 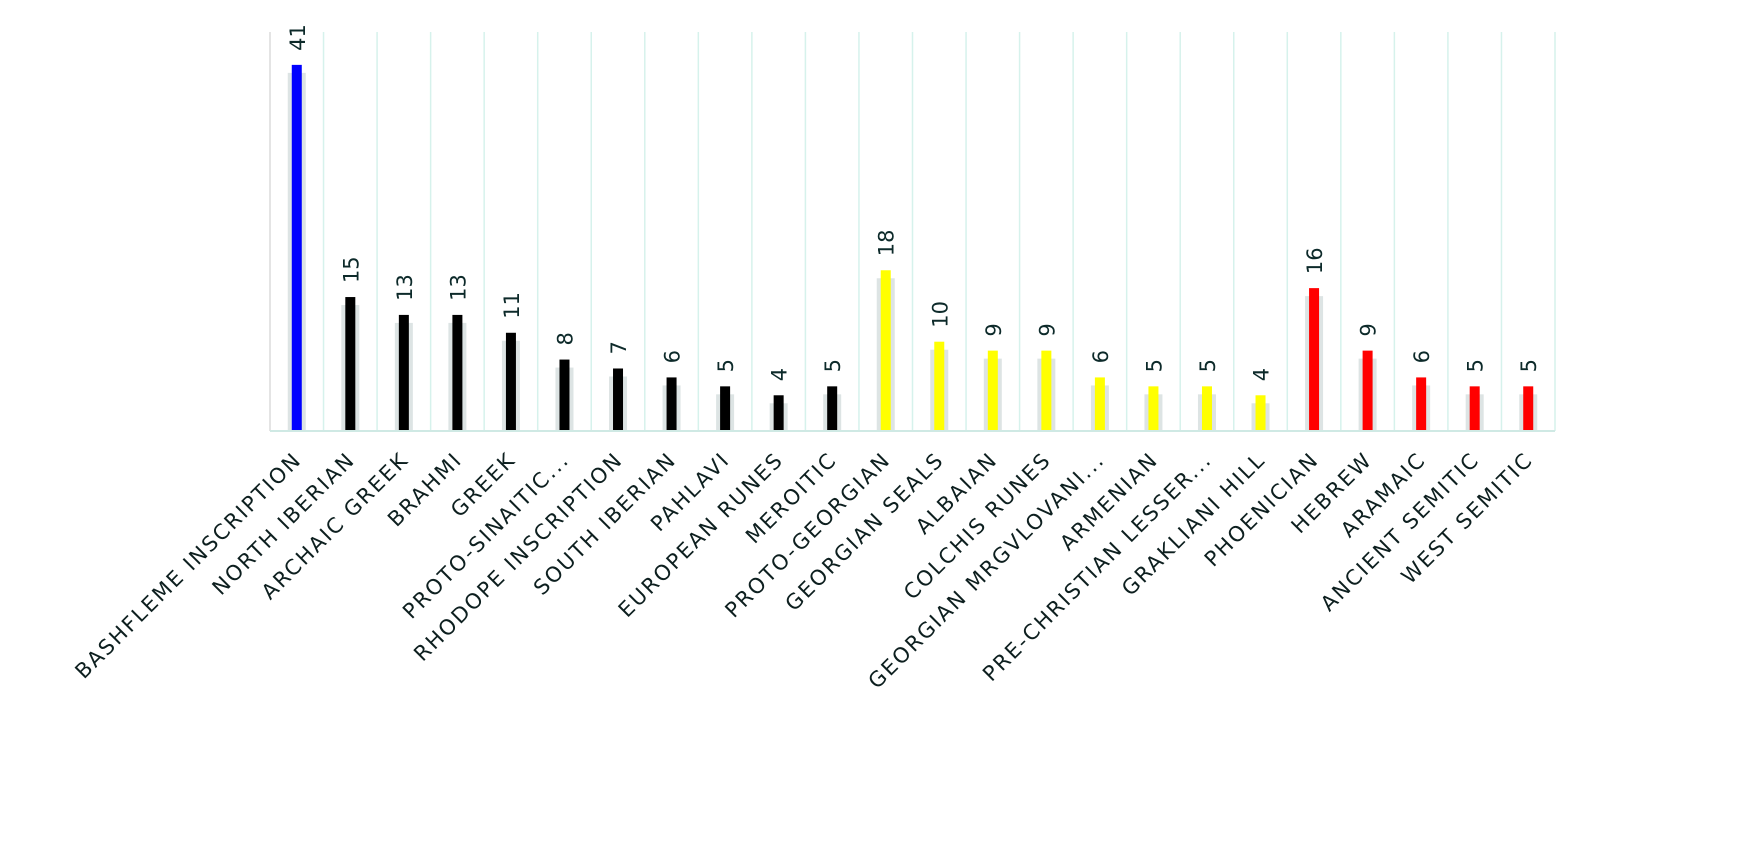 I want to click on data-label: 41, so click(x=298, y=37).